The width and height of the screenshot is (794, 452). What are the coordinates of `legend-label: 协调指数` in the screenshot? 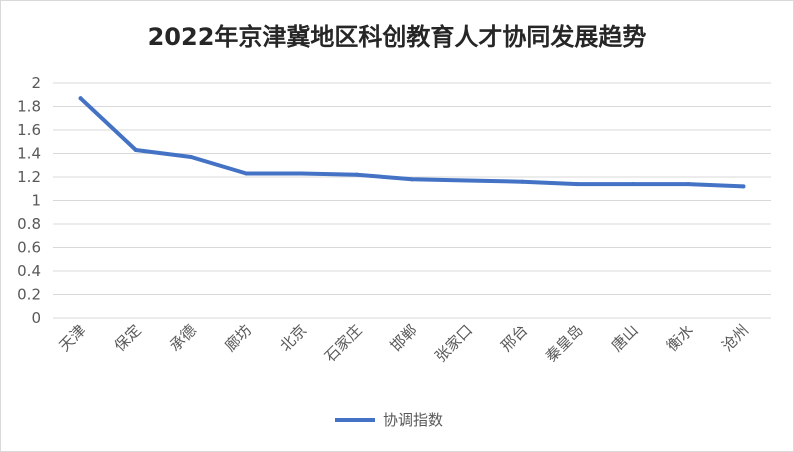 It's located at (413, 420).